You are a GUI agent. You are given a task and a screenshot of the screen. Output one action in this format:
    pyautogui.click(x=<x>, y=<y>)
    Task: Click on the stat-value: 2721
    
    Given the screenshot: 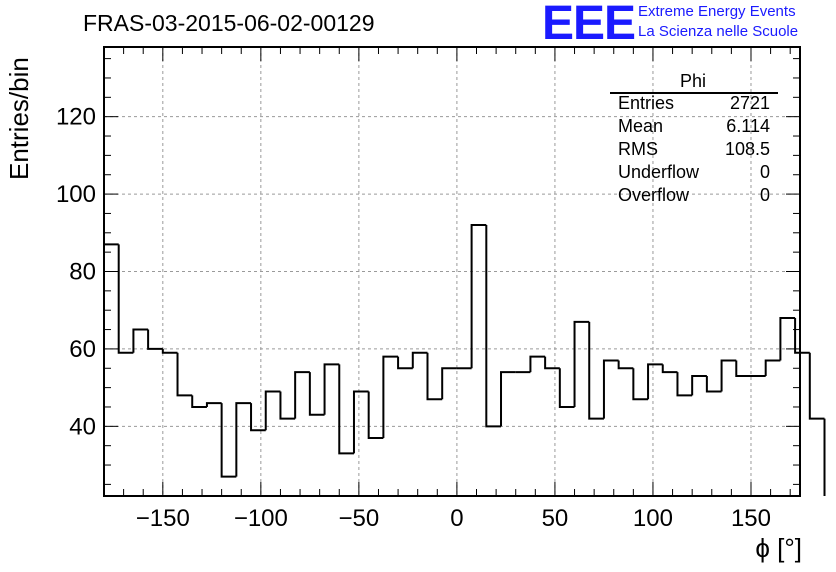 What is the action you would take?
    pyautogui.click(x=749, y=103)
    